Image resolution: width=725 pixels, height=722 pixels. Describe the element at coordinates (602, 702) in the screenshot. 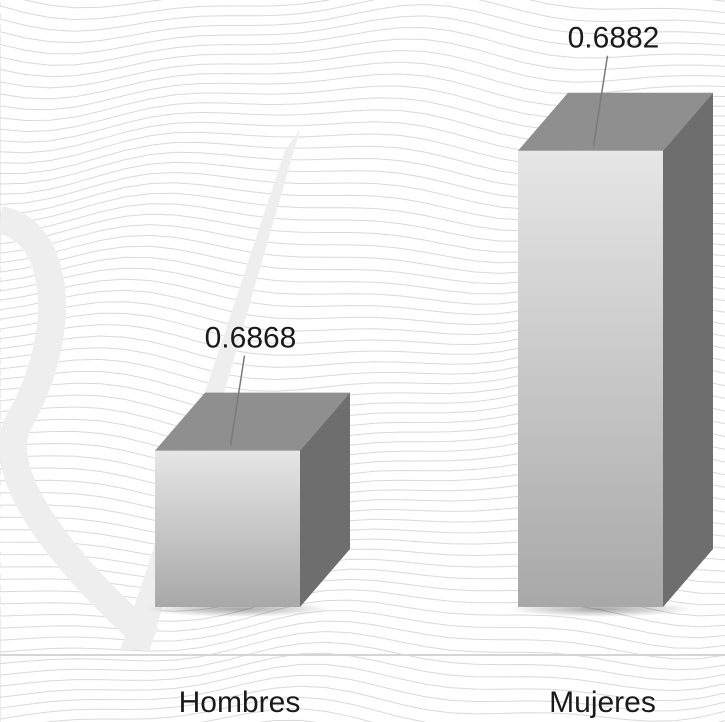

I see `category-label: Mujeres` at that location.